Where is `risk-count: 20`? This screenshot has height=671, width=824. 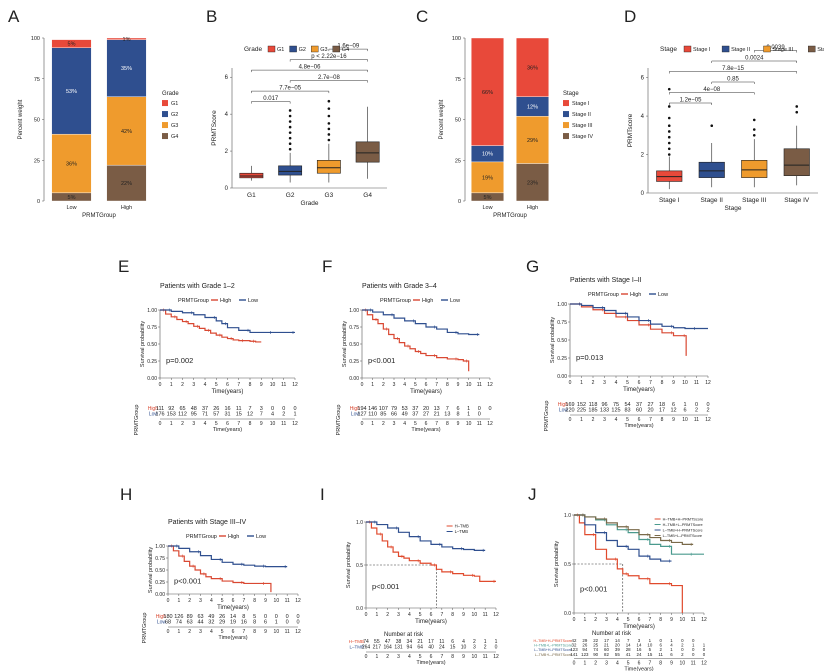
risk-count: 20 is located at coordinates (426, 409).